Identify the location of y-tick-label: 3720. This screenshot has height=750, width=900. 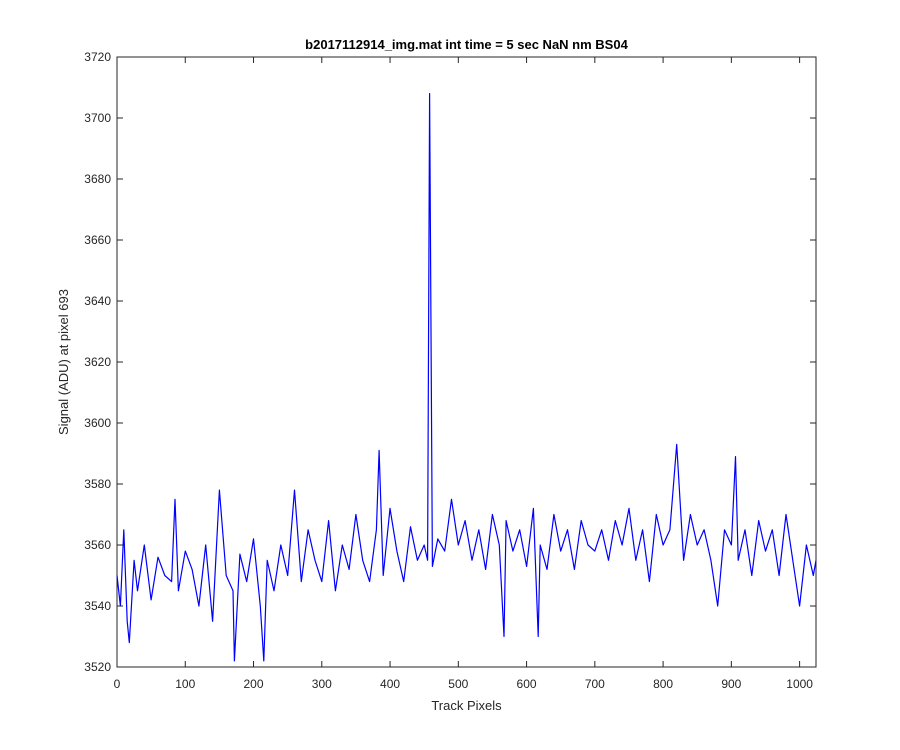
(97, 57).